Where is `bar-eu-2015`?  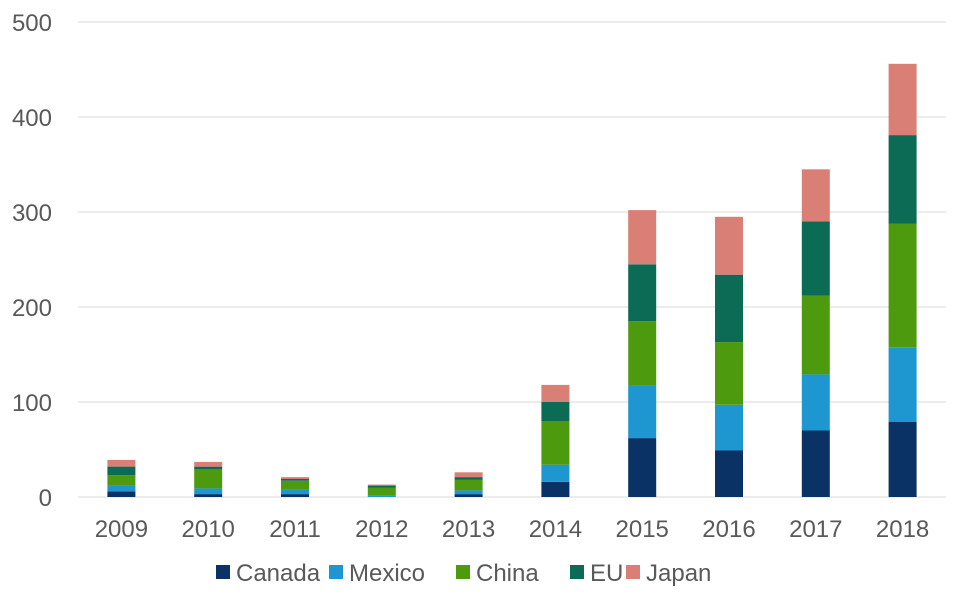 bar-eu-2015 is located at coordinates (642, 293).